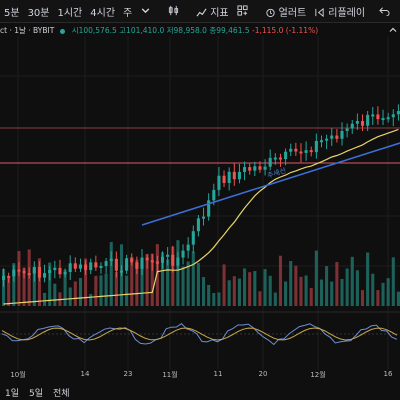 The width and height of the screenshot is (400, 400). I want to click on trendline, so click(270, 184).